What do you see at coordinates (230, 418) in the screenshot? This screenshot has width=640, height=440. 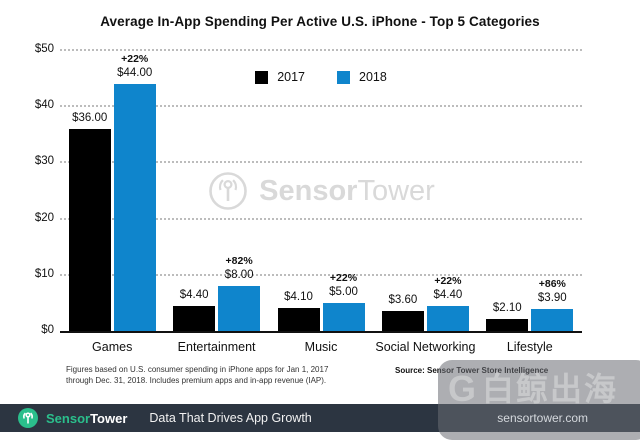 I see `footer-tagline: Data That Drives App Growth` at bounding box center [230, 418].